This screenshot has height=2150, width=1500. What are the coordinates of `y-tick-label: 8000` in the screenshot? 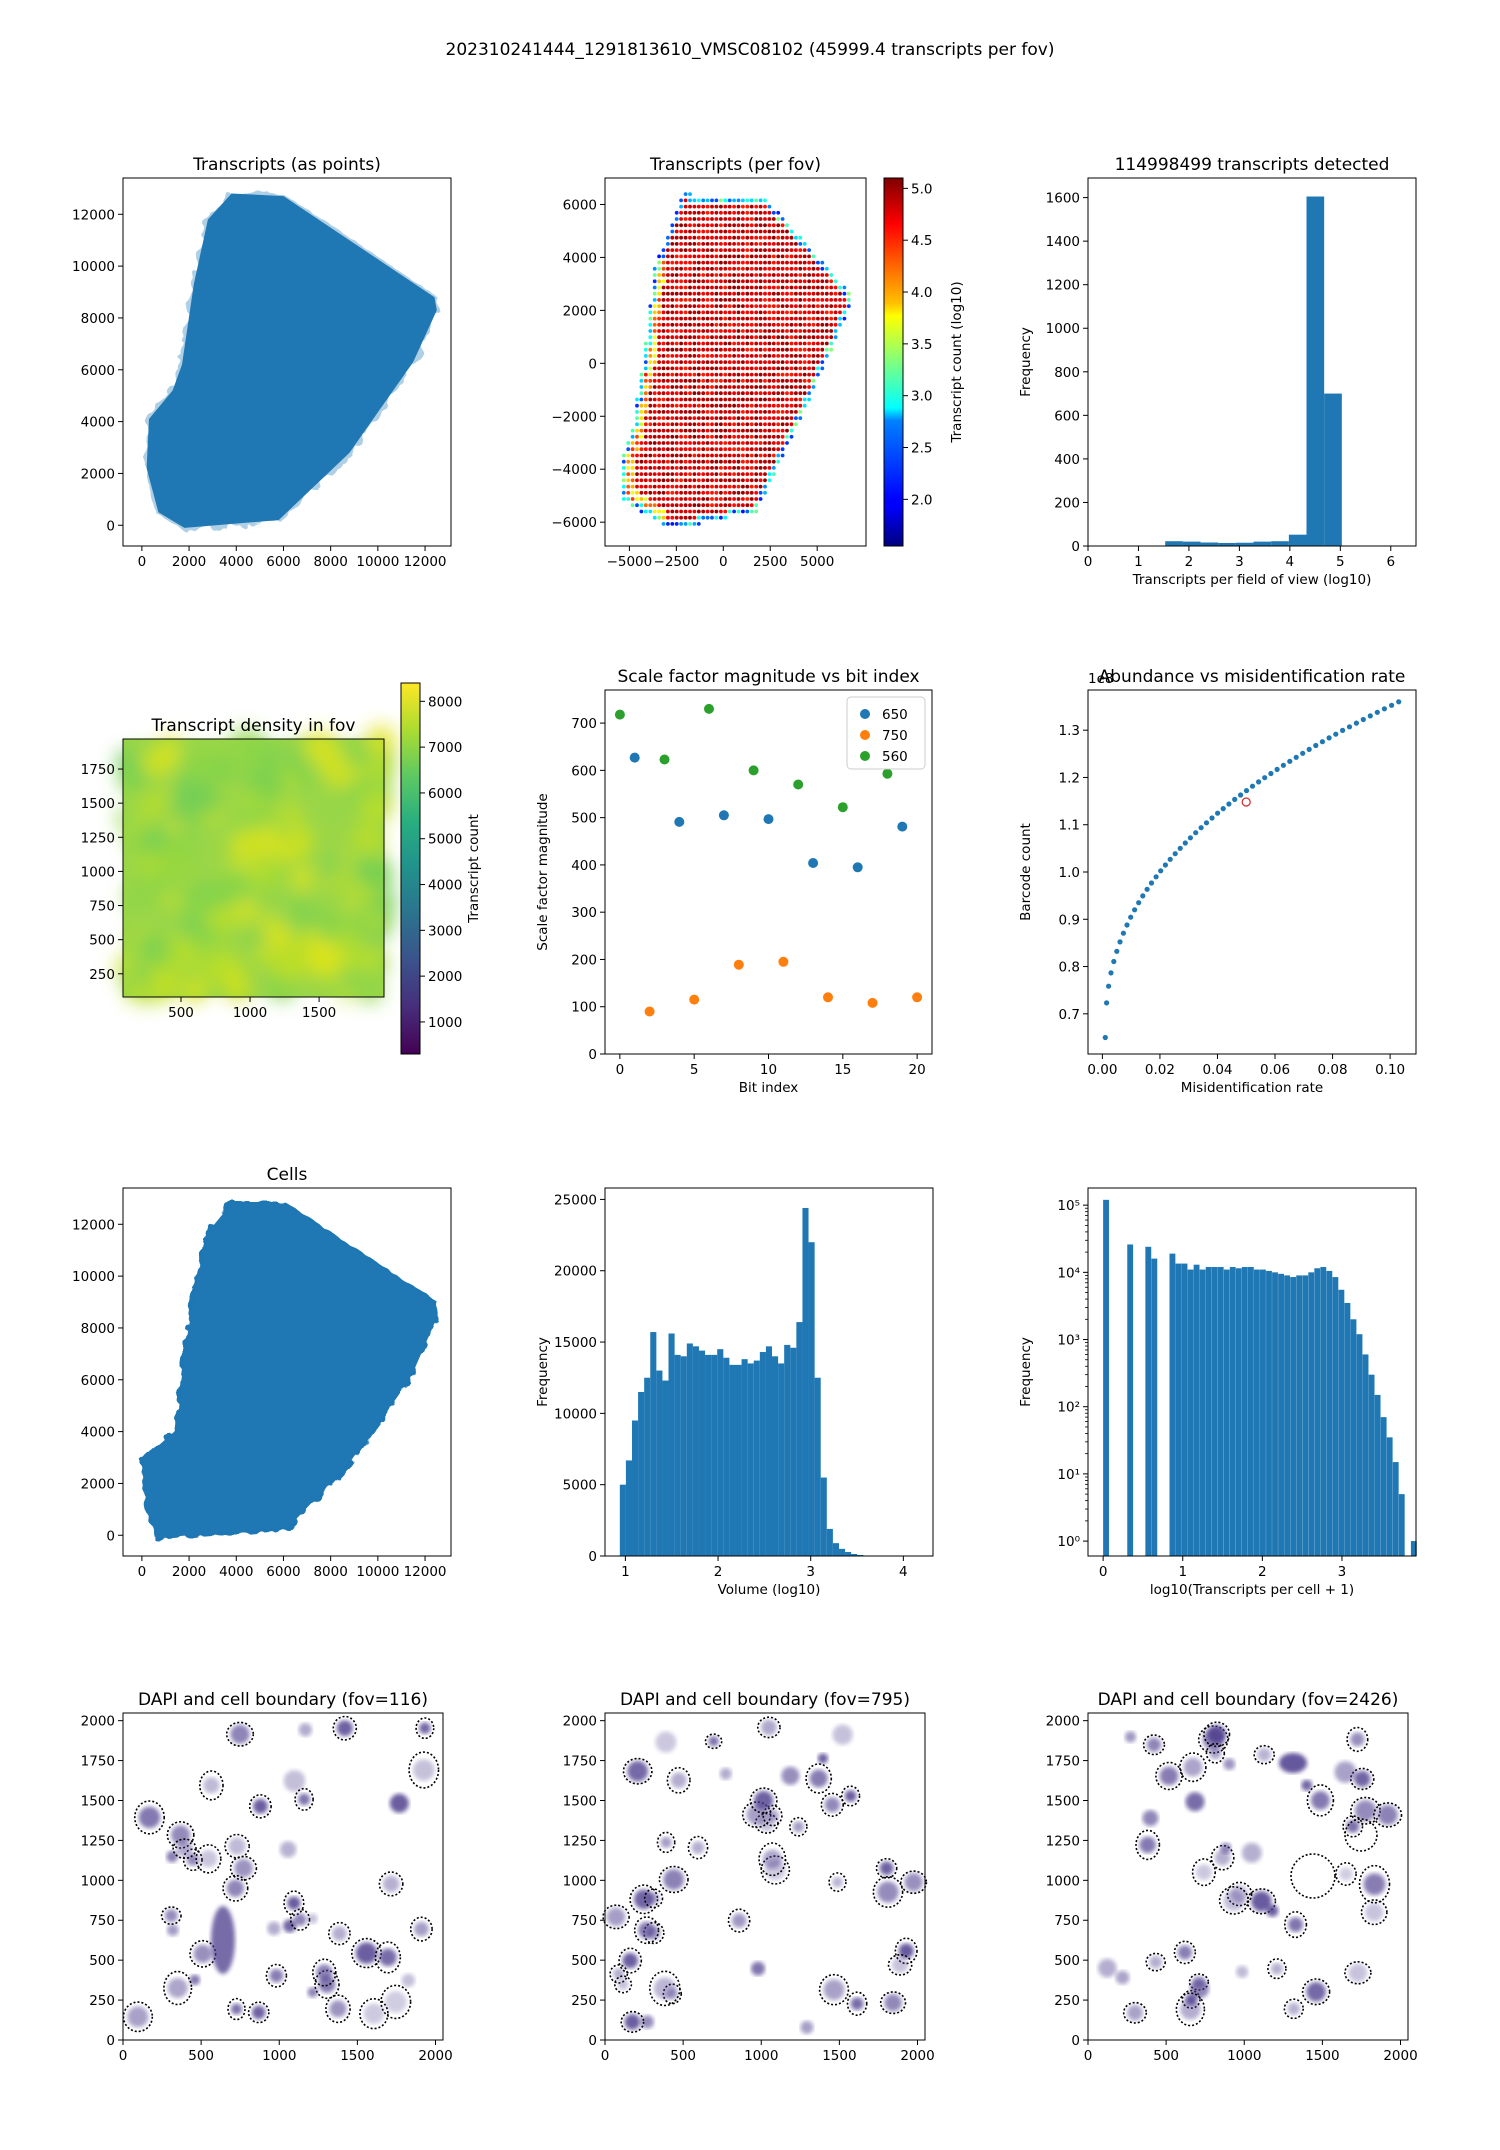 It's located at (98, 1329).